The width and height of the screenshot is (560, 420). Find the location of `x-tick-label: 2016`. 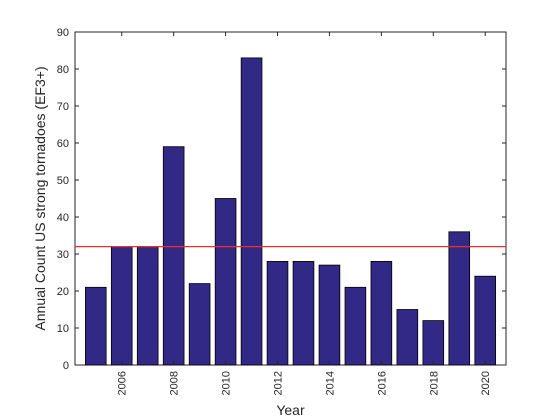

x-tick-label: 2016 is located at coordinates (382, 383).